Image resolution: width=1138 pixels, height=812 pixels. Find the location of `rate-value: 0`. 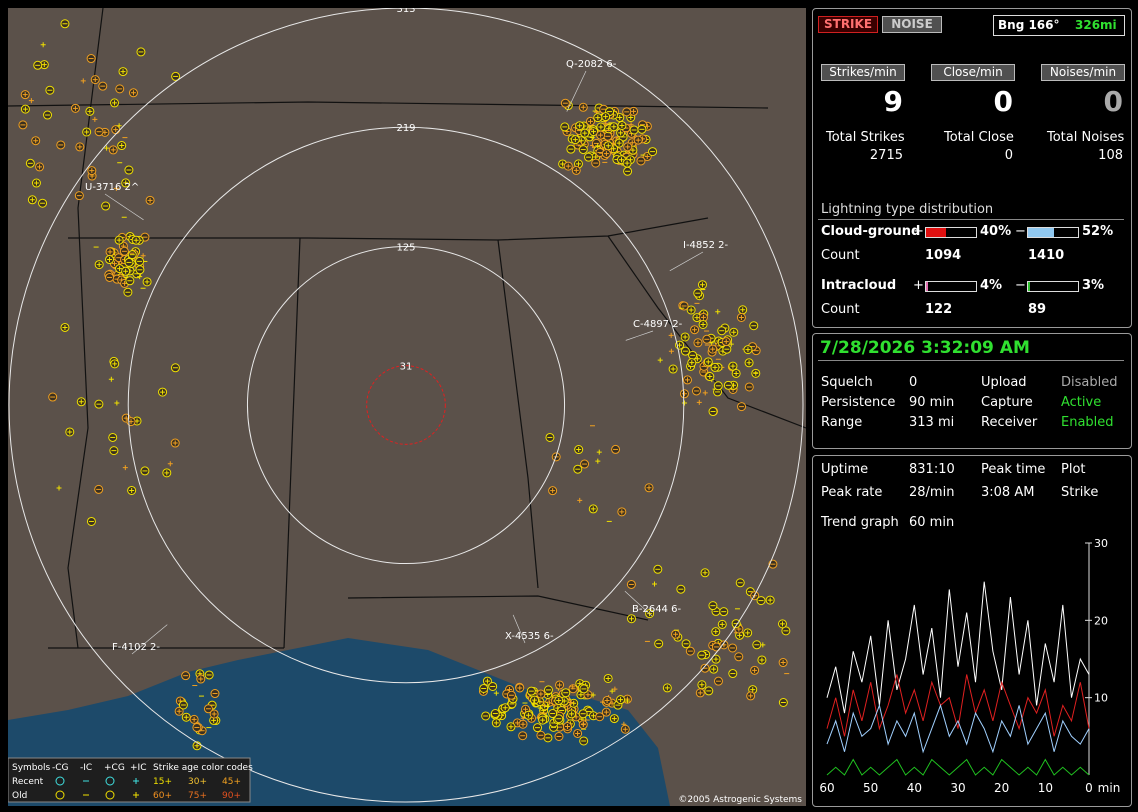

rate-value: 0 is located at coordinates (1113, 101).